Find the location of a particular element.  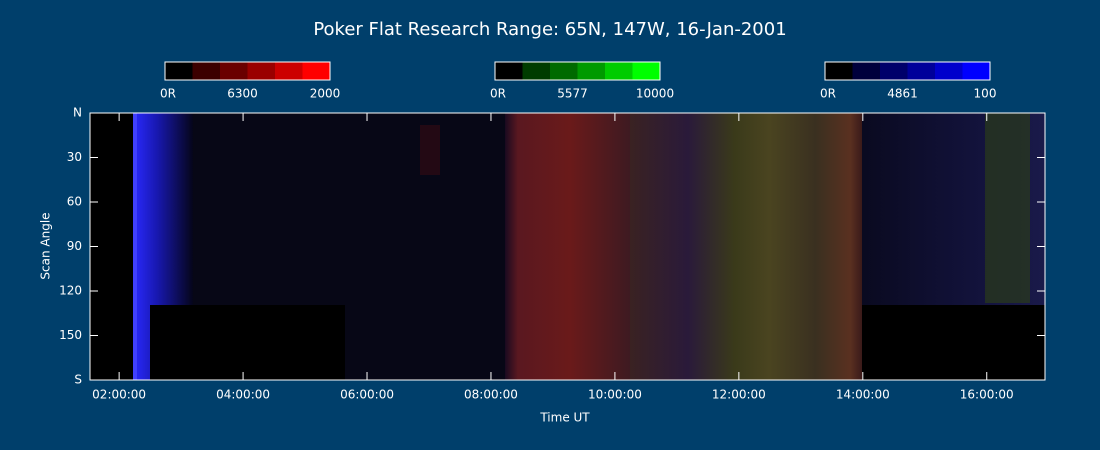

y-tick-label: 150 is located at coordinates (70, 335).